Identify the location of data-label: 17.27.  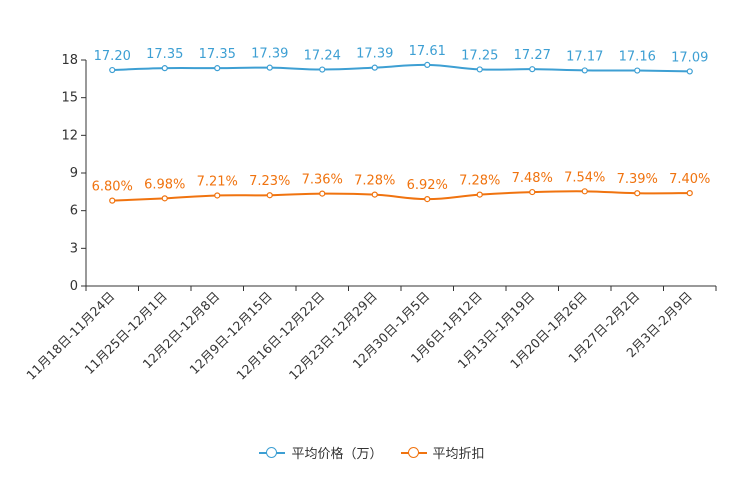
(532, 55).